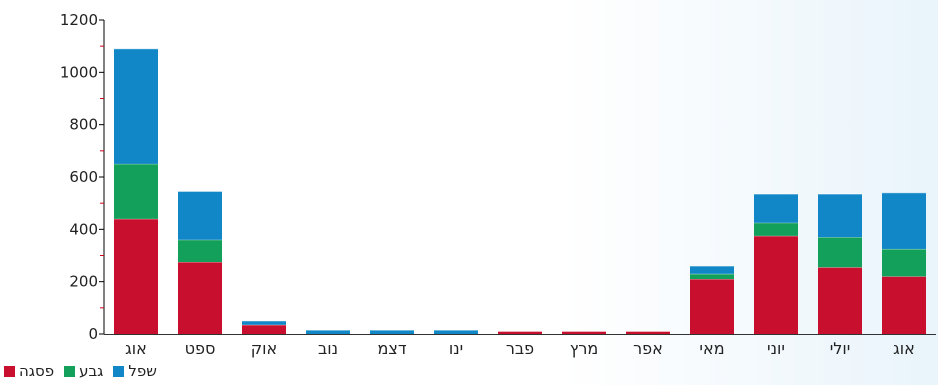 This screenshot has height=385, width=938. Describe the element at coordinates (904, 348) in the screenshot. I see `x-tick-label-12: אוג` at that location.